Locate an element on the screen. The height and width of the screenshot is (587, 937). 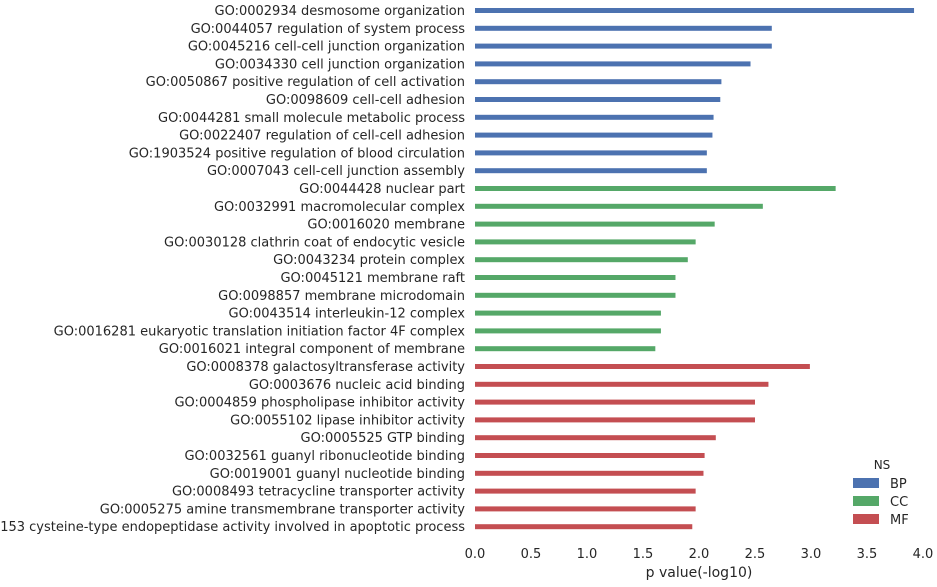
legend: NS BP CC MF is located at coordinates (881, 493).